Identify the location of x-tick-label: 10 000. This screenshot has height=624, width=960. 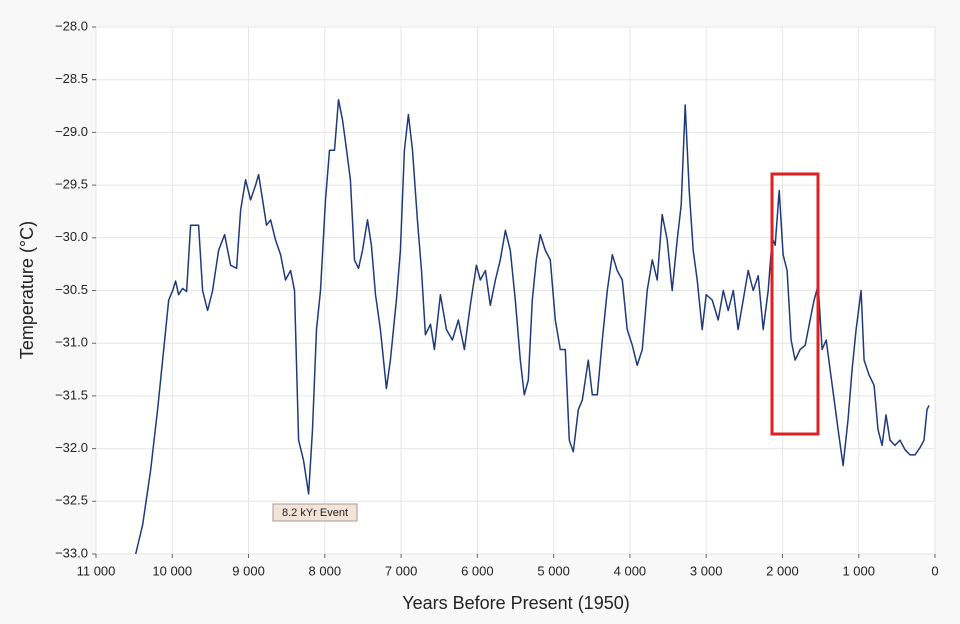
(172, 570).